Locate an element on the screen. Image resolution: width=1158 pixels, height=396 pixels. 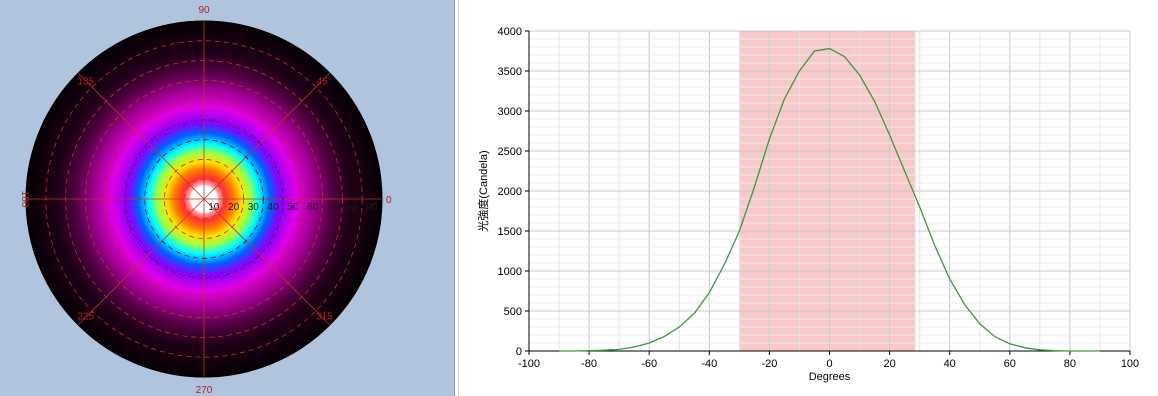
polar-angle-label: 225 is located at coordinates (85, 316).